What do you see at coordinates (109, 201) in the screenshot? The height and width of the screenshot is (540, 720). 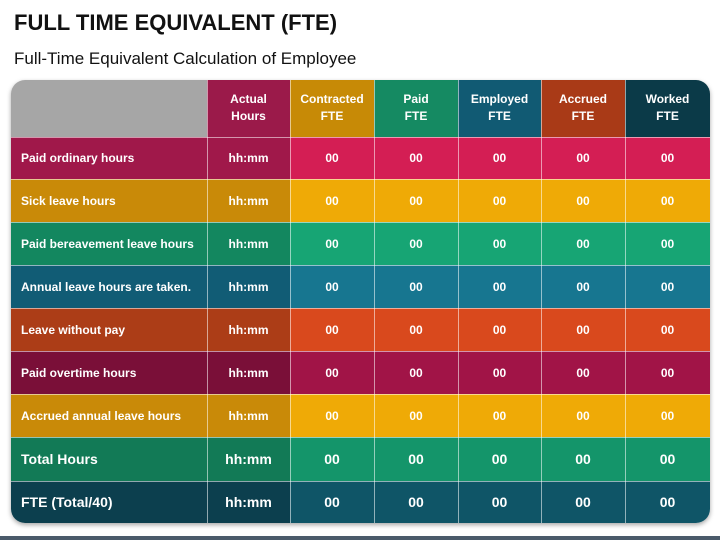 I see `row-label: Sick leave hours` at bounding box center [109, 201].